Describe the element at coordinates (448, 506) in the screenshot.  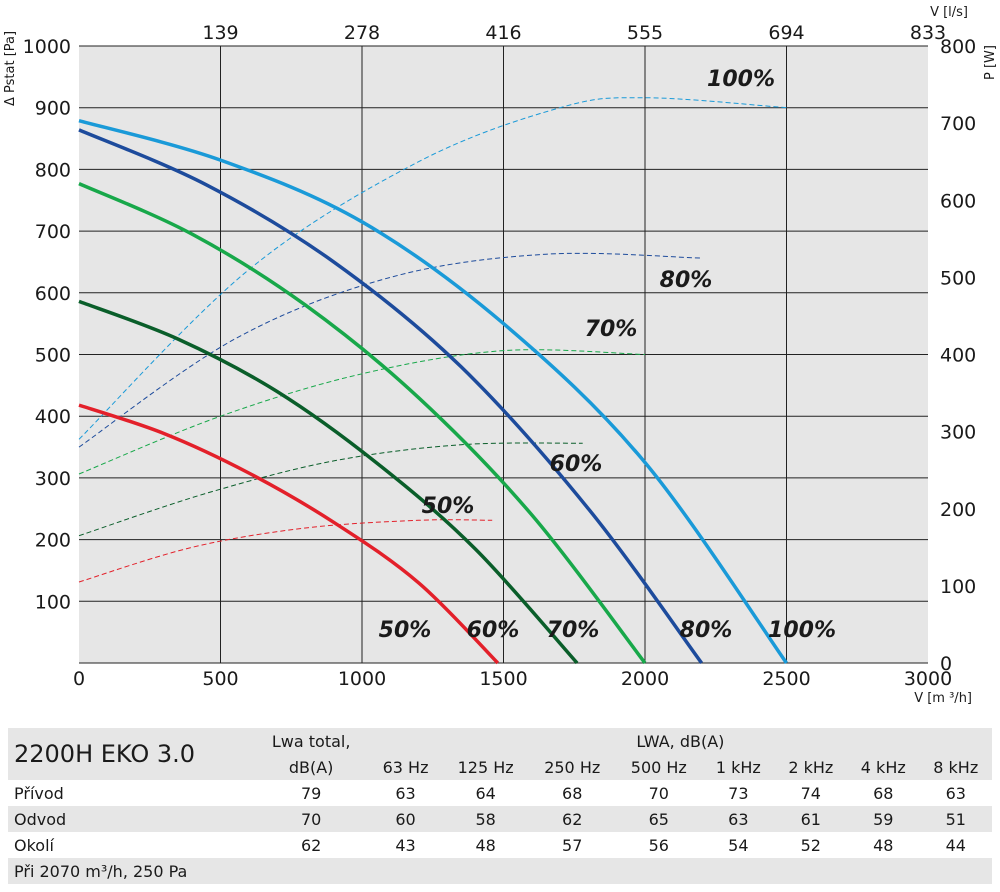
I see `power-curve-label: 50%` at that location.